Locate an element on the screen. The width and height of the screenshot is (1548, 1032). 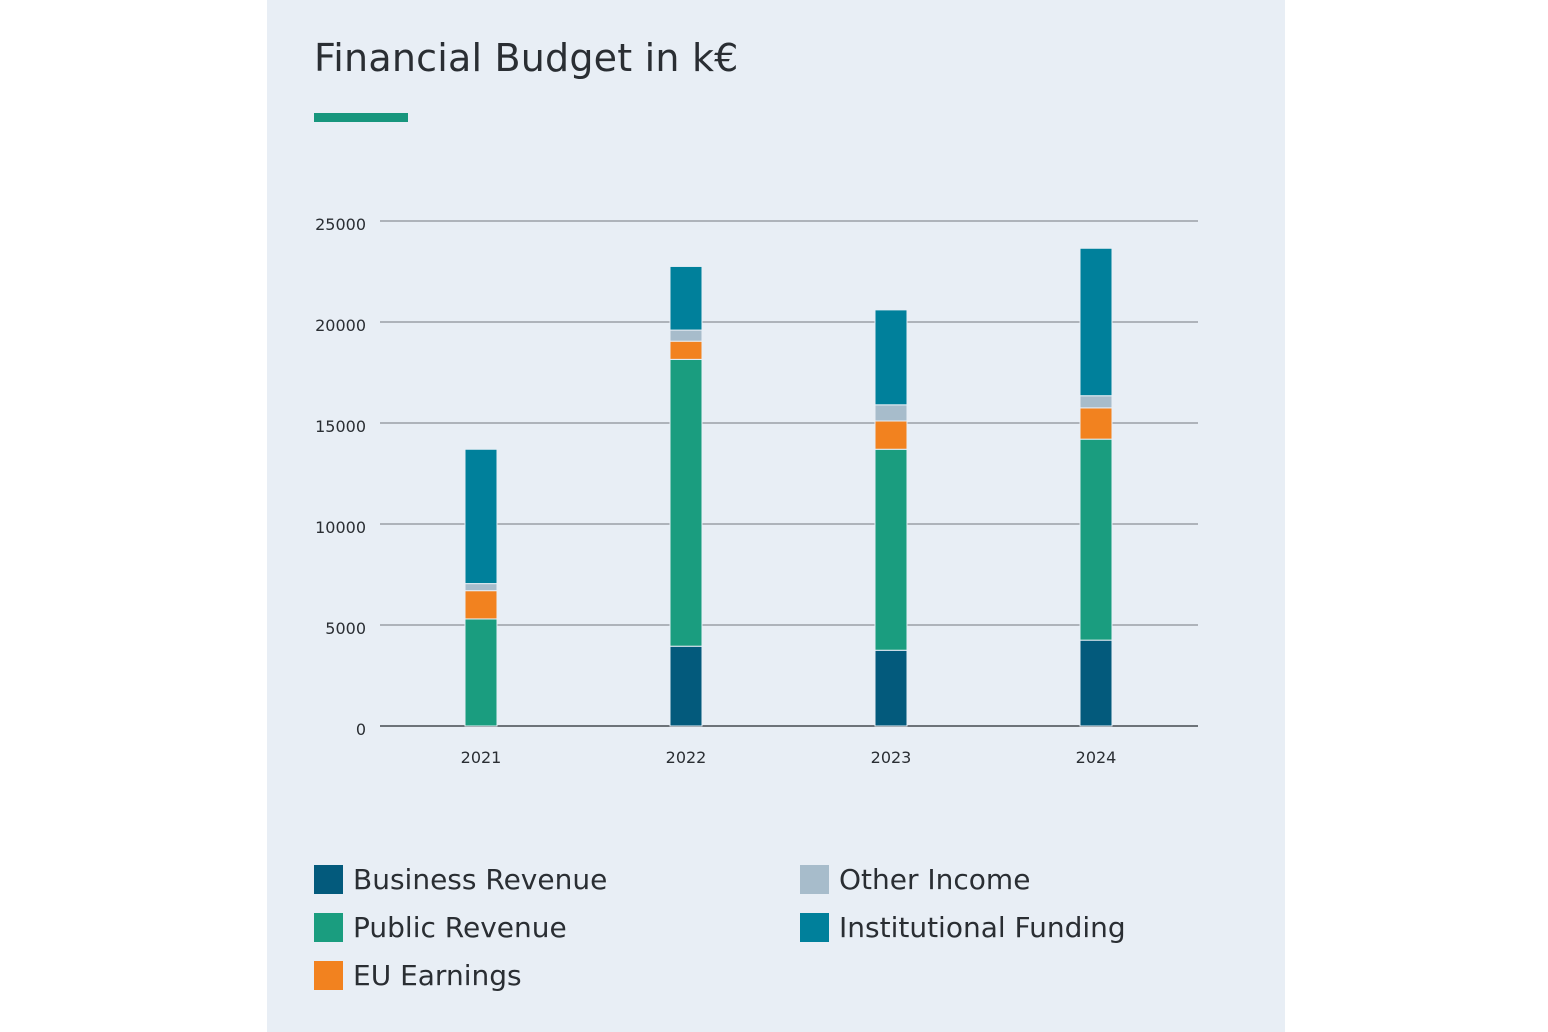
y-tick-label: 20000 is located at coordinates (340, 325).